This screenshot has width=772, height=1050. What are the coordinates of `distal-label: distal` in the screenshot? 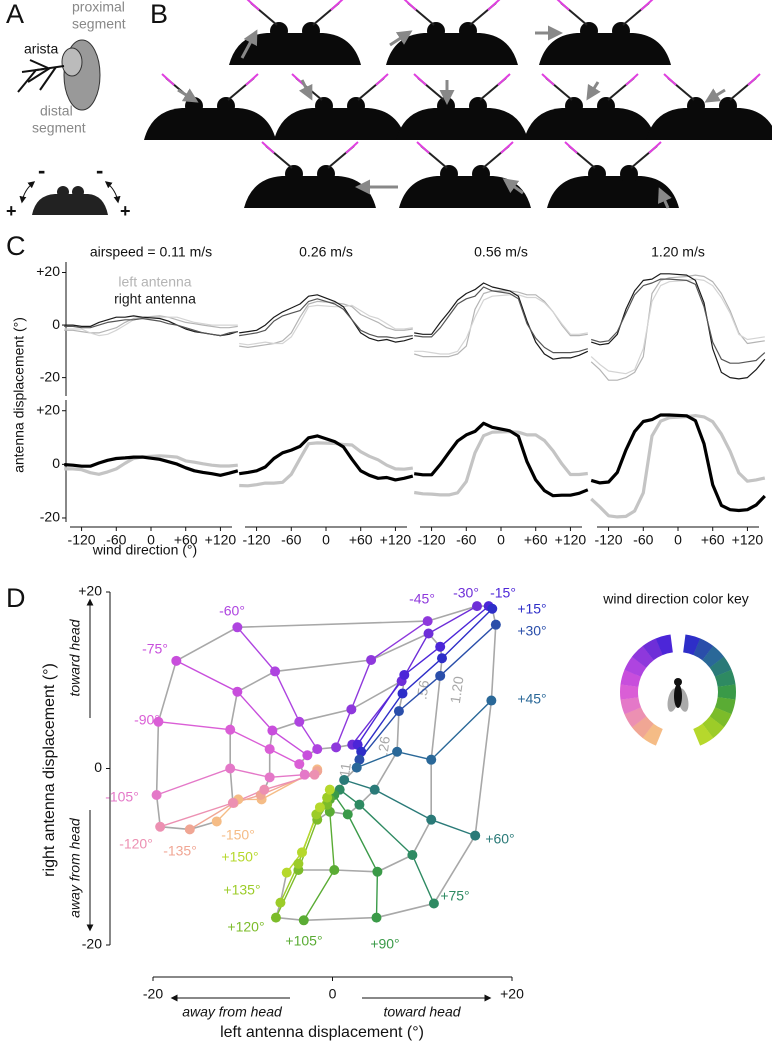 It's located at (56, 111).